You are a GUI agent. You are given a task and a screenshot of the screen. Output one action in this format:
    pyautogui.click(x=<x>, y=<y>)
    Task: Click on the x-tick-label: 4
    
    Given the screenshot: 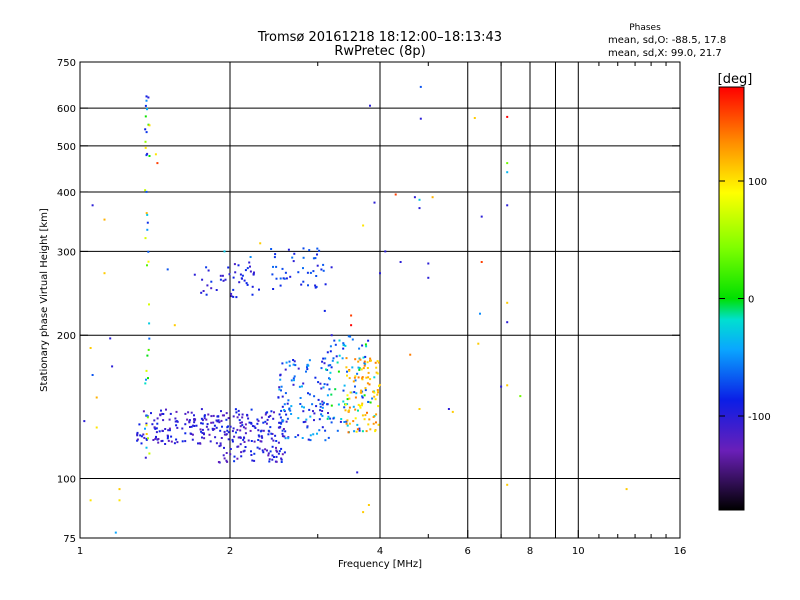 What is the action you would take?
    pyautogui.click(x=380, y=551)
    